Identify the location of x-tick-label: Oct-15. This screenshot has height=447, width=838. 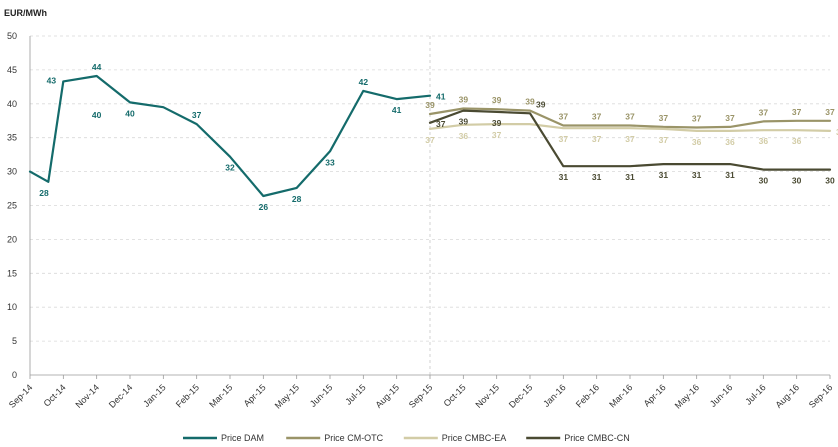
(455, 395).